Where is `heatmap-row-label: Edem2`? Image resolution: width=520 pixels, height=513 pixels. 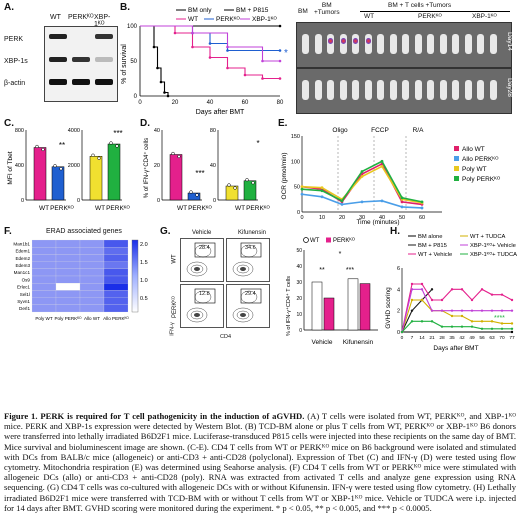
heatmap-row-label: Edem2 is located at coordinates (22, 258).